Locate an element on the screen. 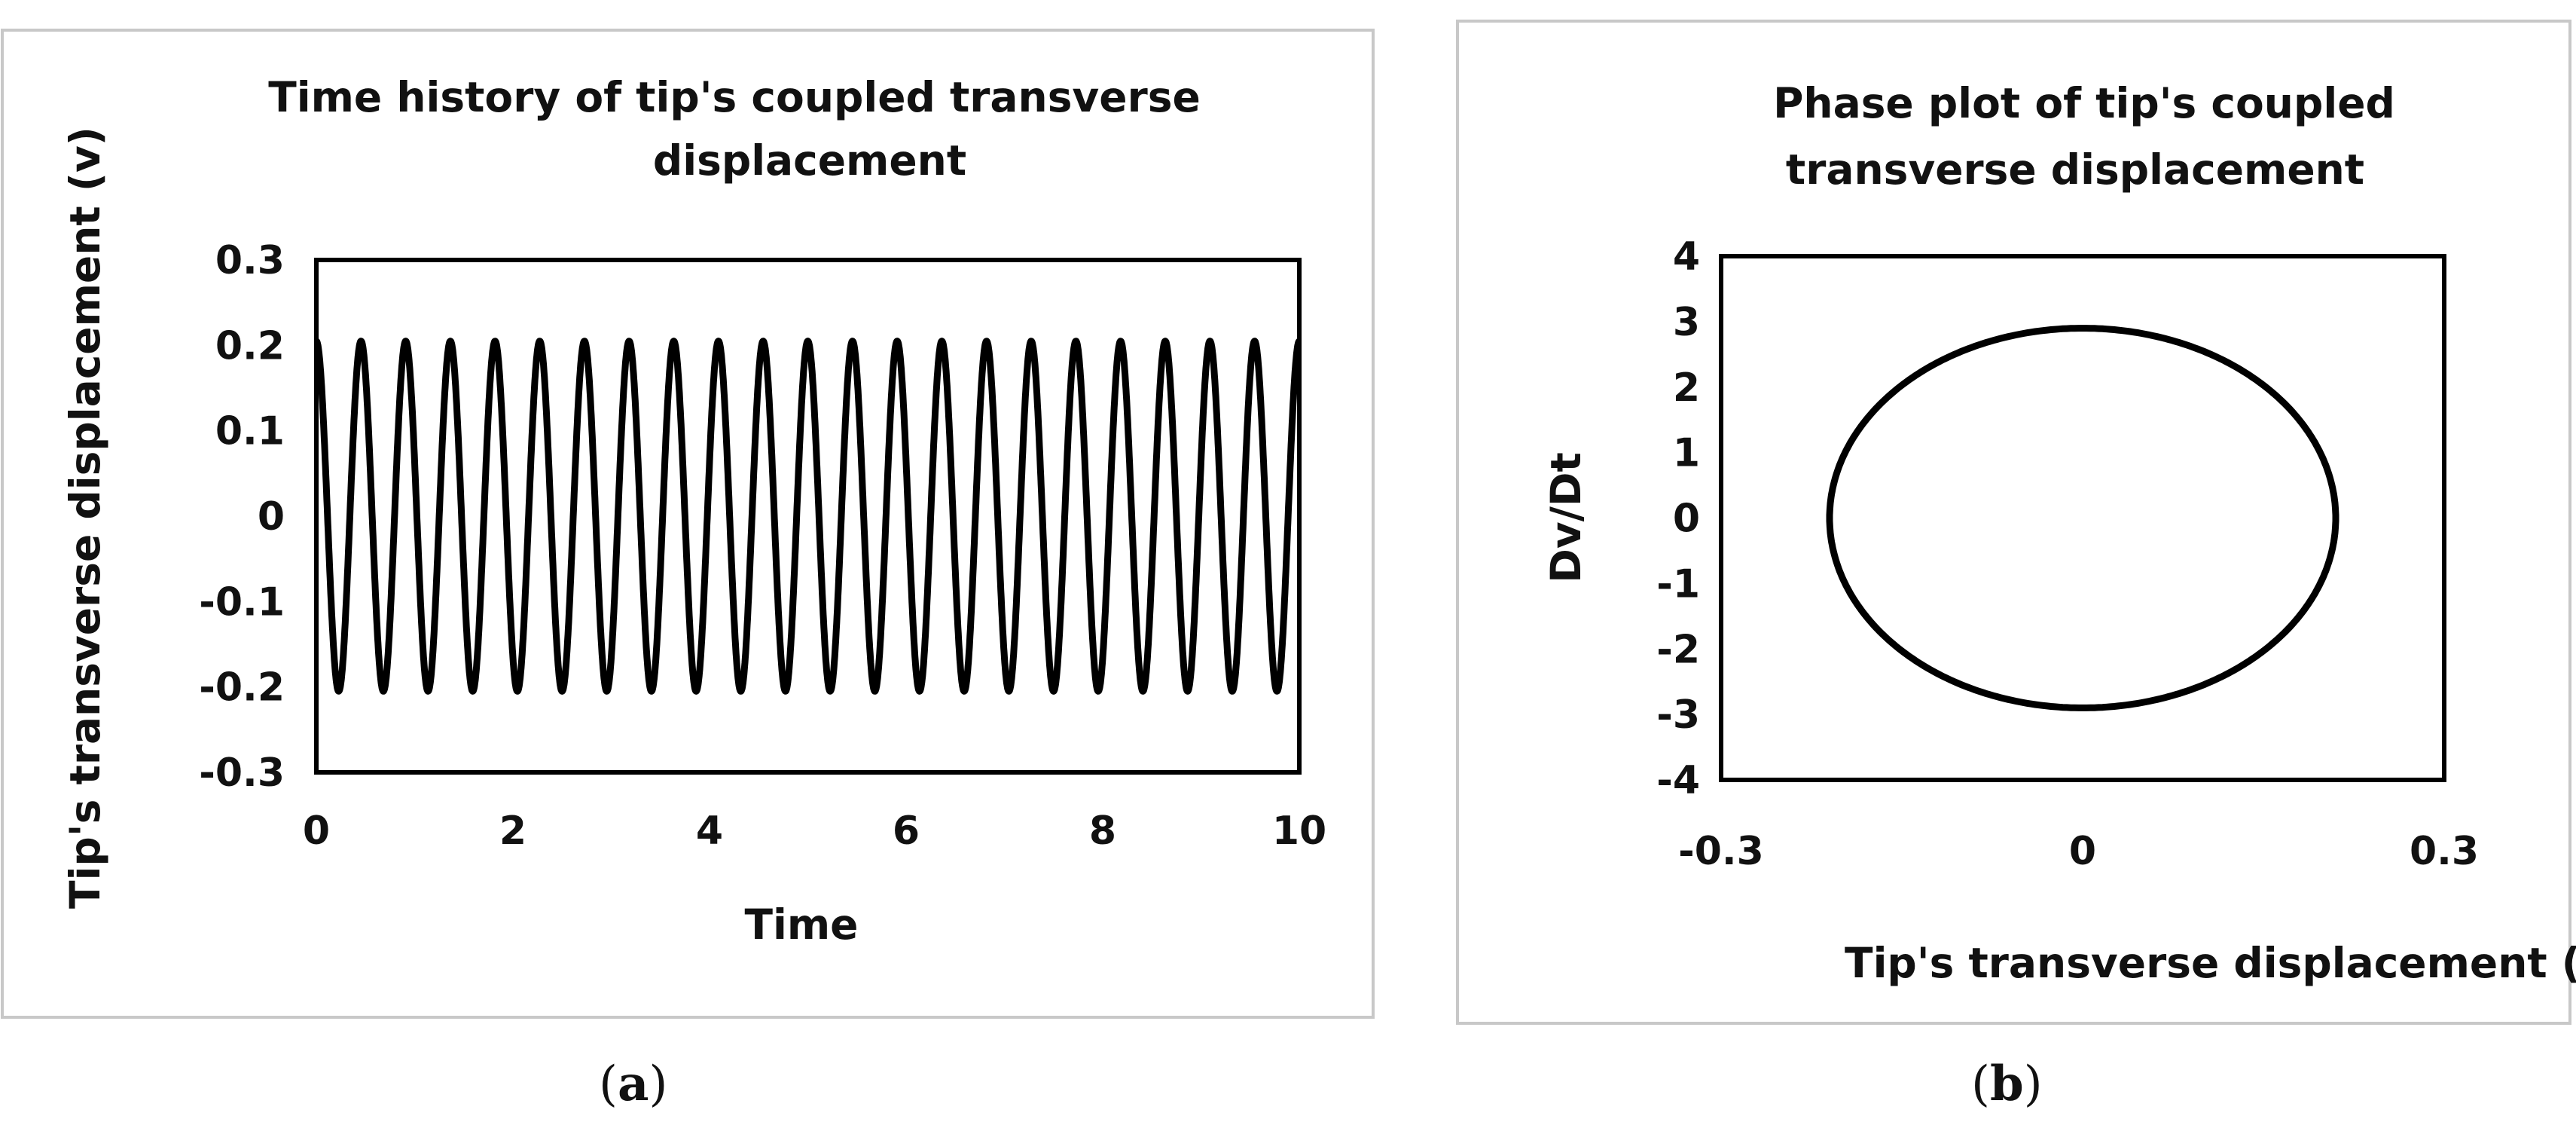  panel-b-xtick: -0.3 is located at coordinates (1721, 851).